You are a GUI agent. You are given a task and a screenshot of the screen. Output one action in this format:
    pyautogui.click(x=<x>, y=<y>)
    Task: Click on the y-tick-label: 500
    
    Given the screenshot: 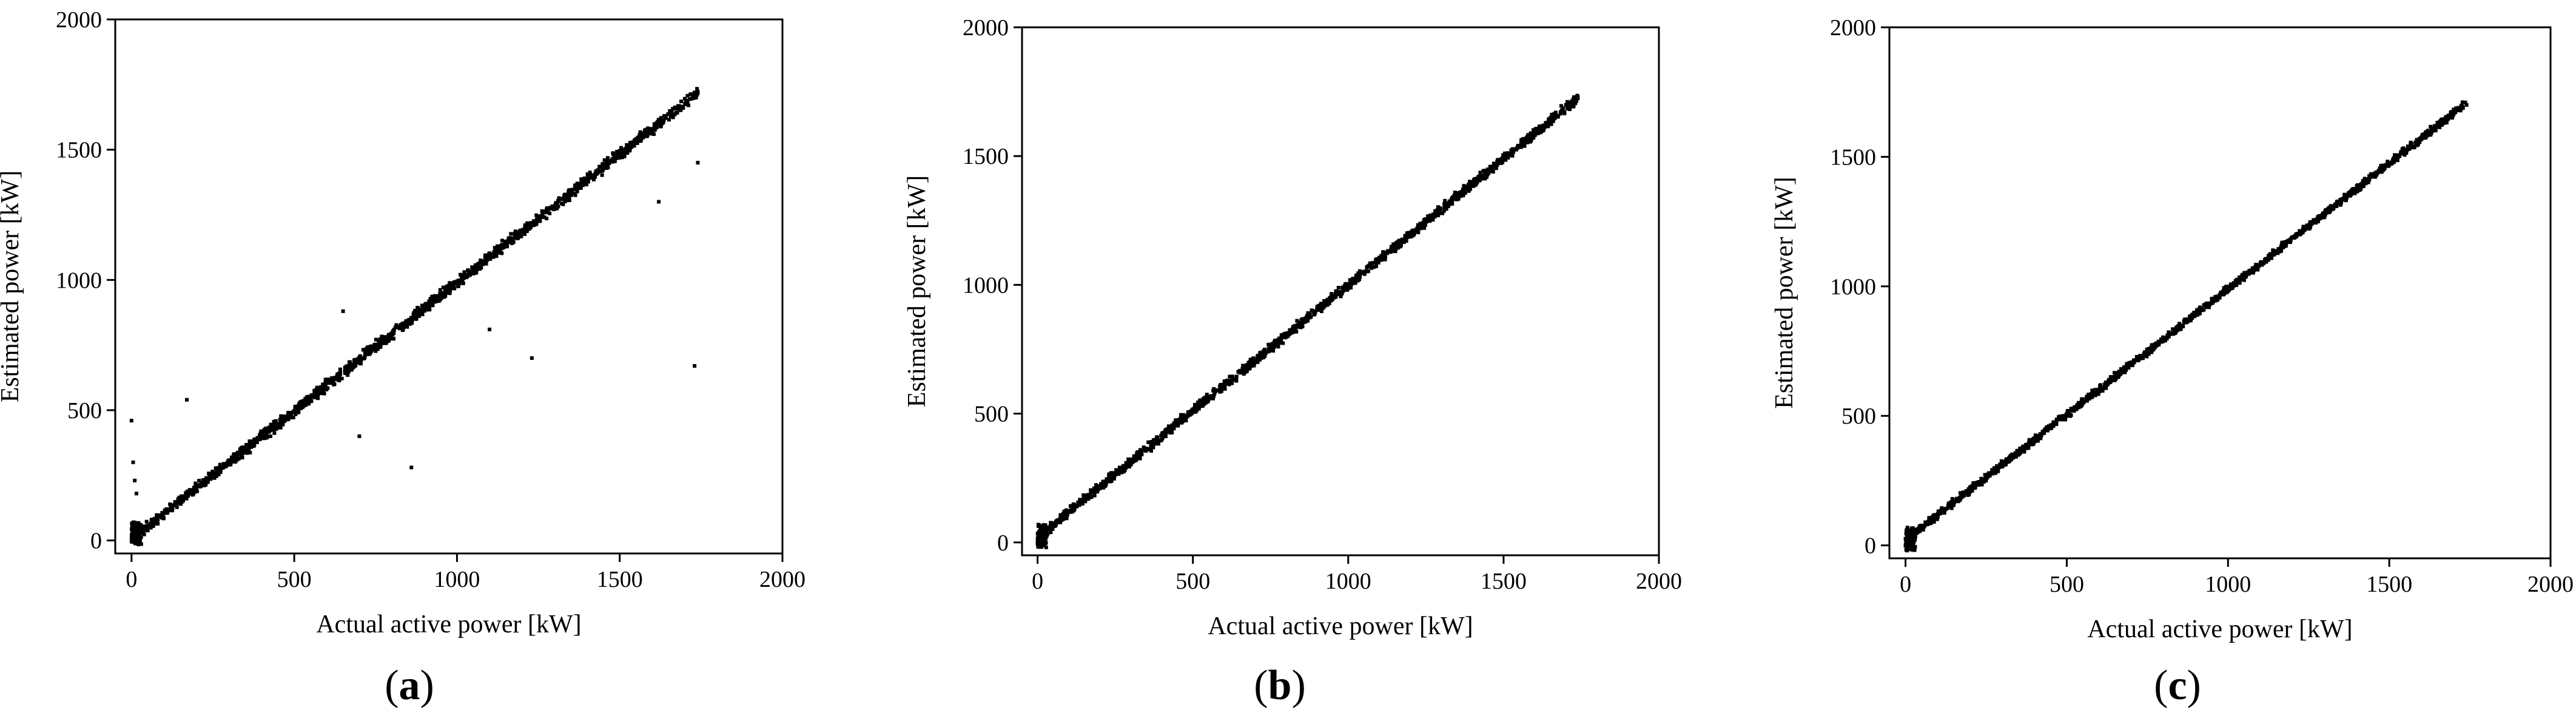 What is the action you would take?
    pyautogui.click(x=1858, y=416)
    